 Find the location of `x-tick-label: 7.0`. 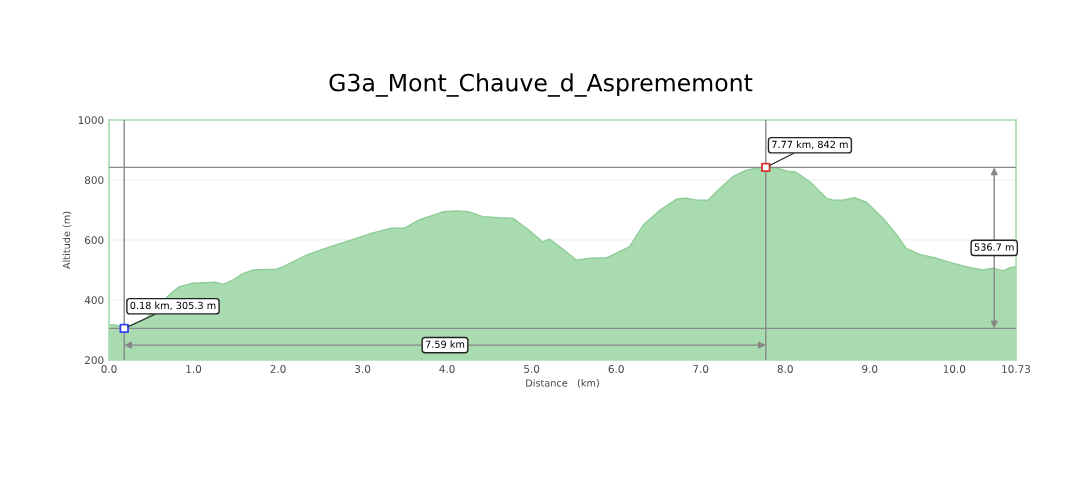

x-tick-label: 7.0 is located at coordinates (701, 369).